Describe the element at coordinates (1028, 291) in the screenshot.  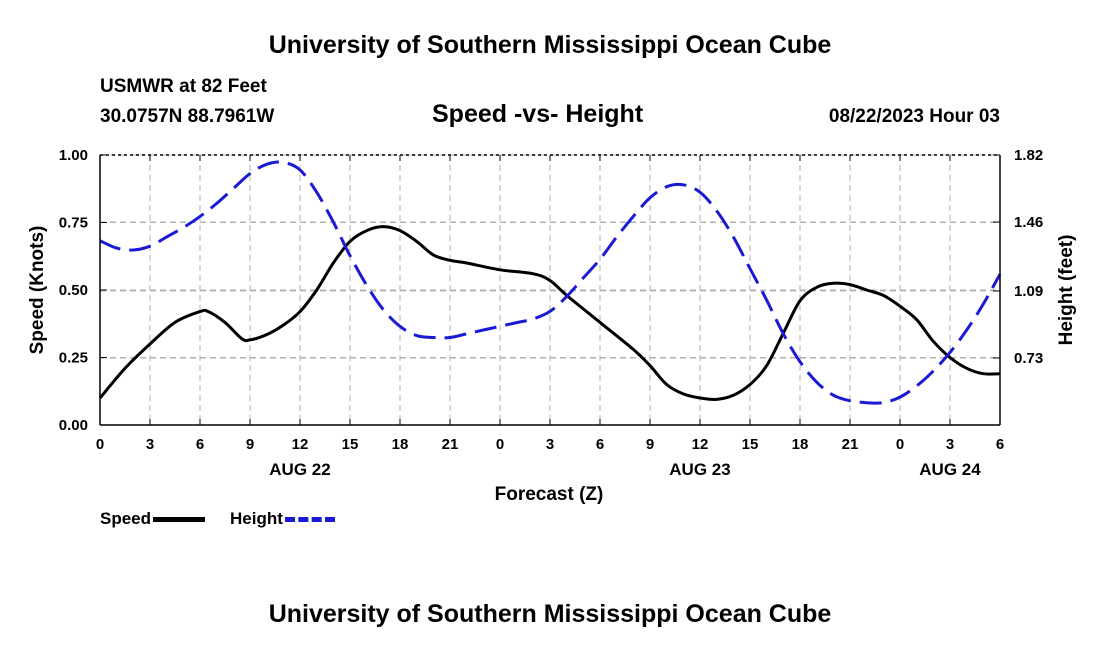
I see `y2-tick-label: 1.09` at that location.